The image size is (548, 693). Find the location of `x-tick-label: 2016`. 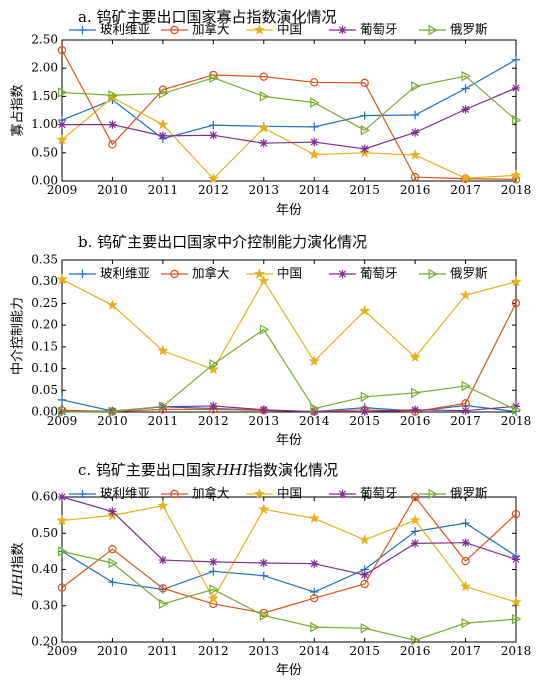

x-tick-label: 2016 is located at coordinates (415, 651).